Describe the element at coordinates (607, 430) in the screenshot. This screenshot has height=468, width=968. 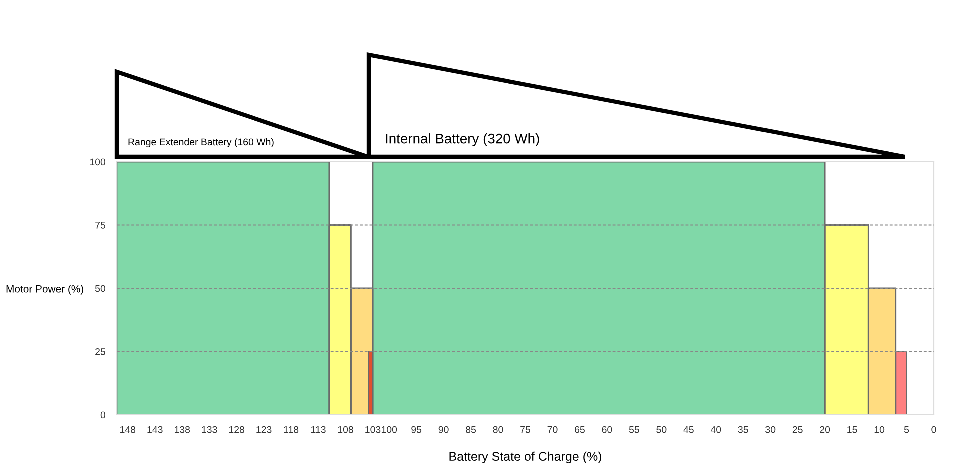
I see `x-tick-label: 60` at that location.